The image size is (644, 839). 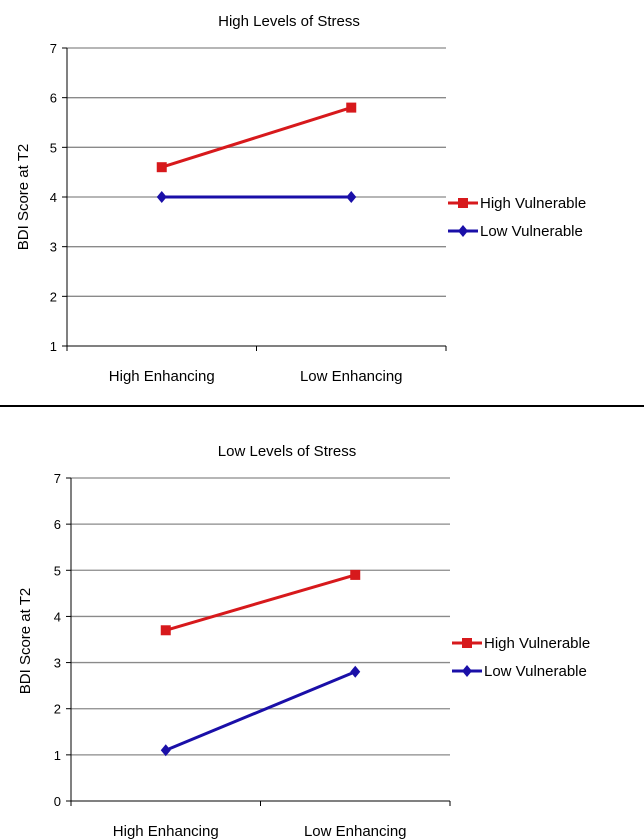 I want to click on chart-title: Low Levels of Stress, so click(x=287, y=451).